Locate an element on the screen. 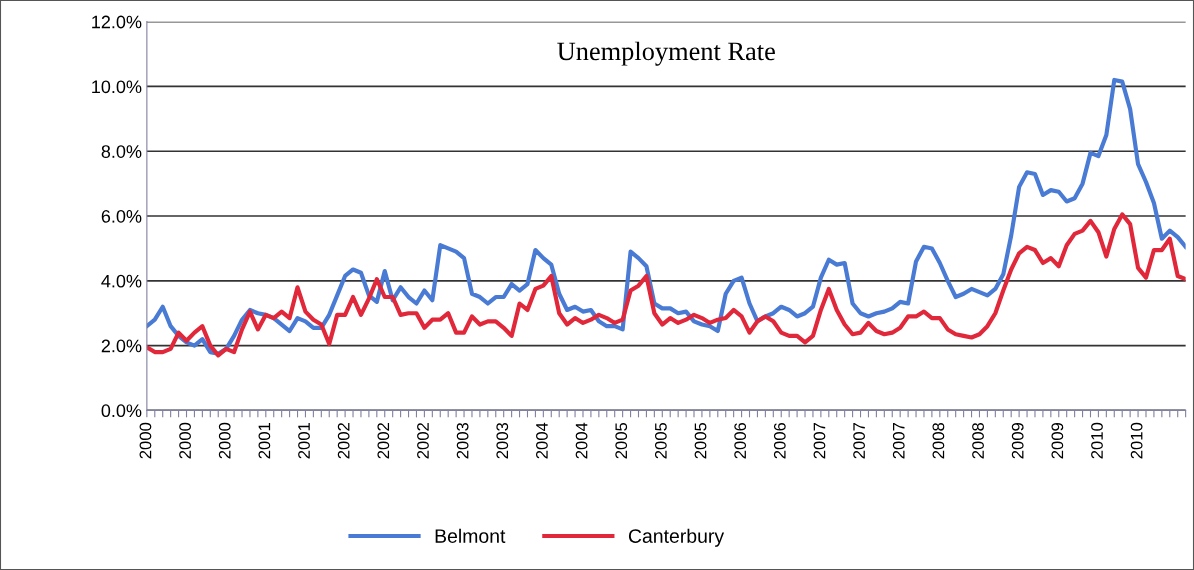 The width and height of the screenshot is (1194, 570). y-tick-label: 6.0% is located at coordinates (121, 216).